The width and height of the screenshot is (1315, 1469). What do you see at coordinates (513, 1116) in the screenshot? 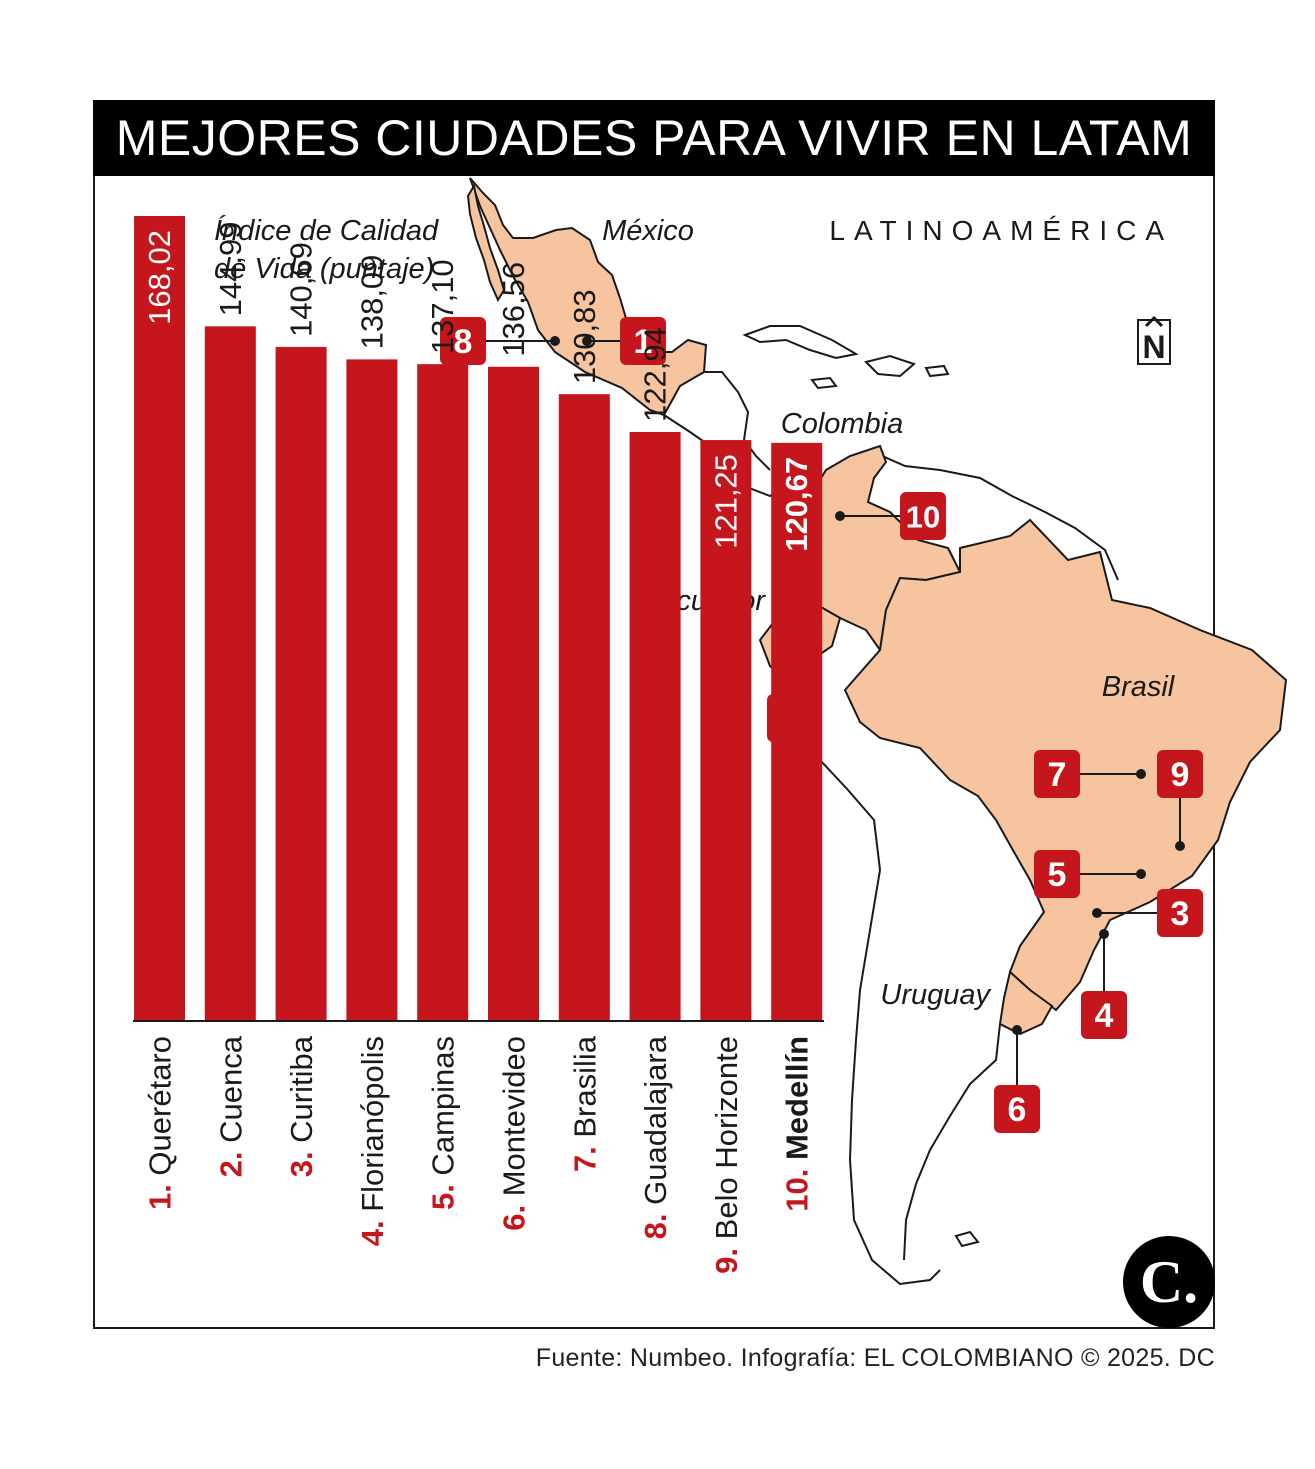
I see `city-name: Montevideo` at bounding box center [513, 1116].